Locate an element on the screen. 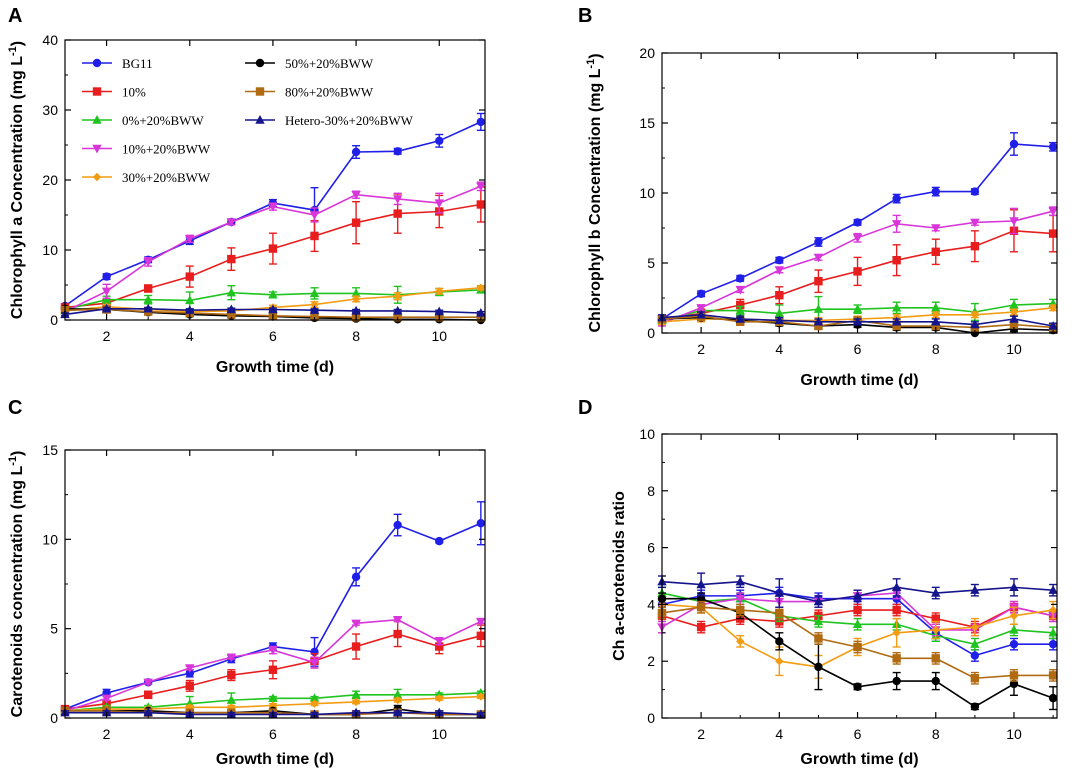 This screenshot has height=772, width=1072. y-tick-label: 15 is located at coordinates (50, 450).